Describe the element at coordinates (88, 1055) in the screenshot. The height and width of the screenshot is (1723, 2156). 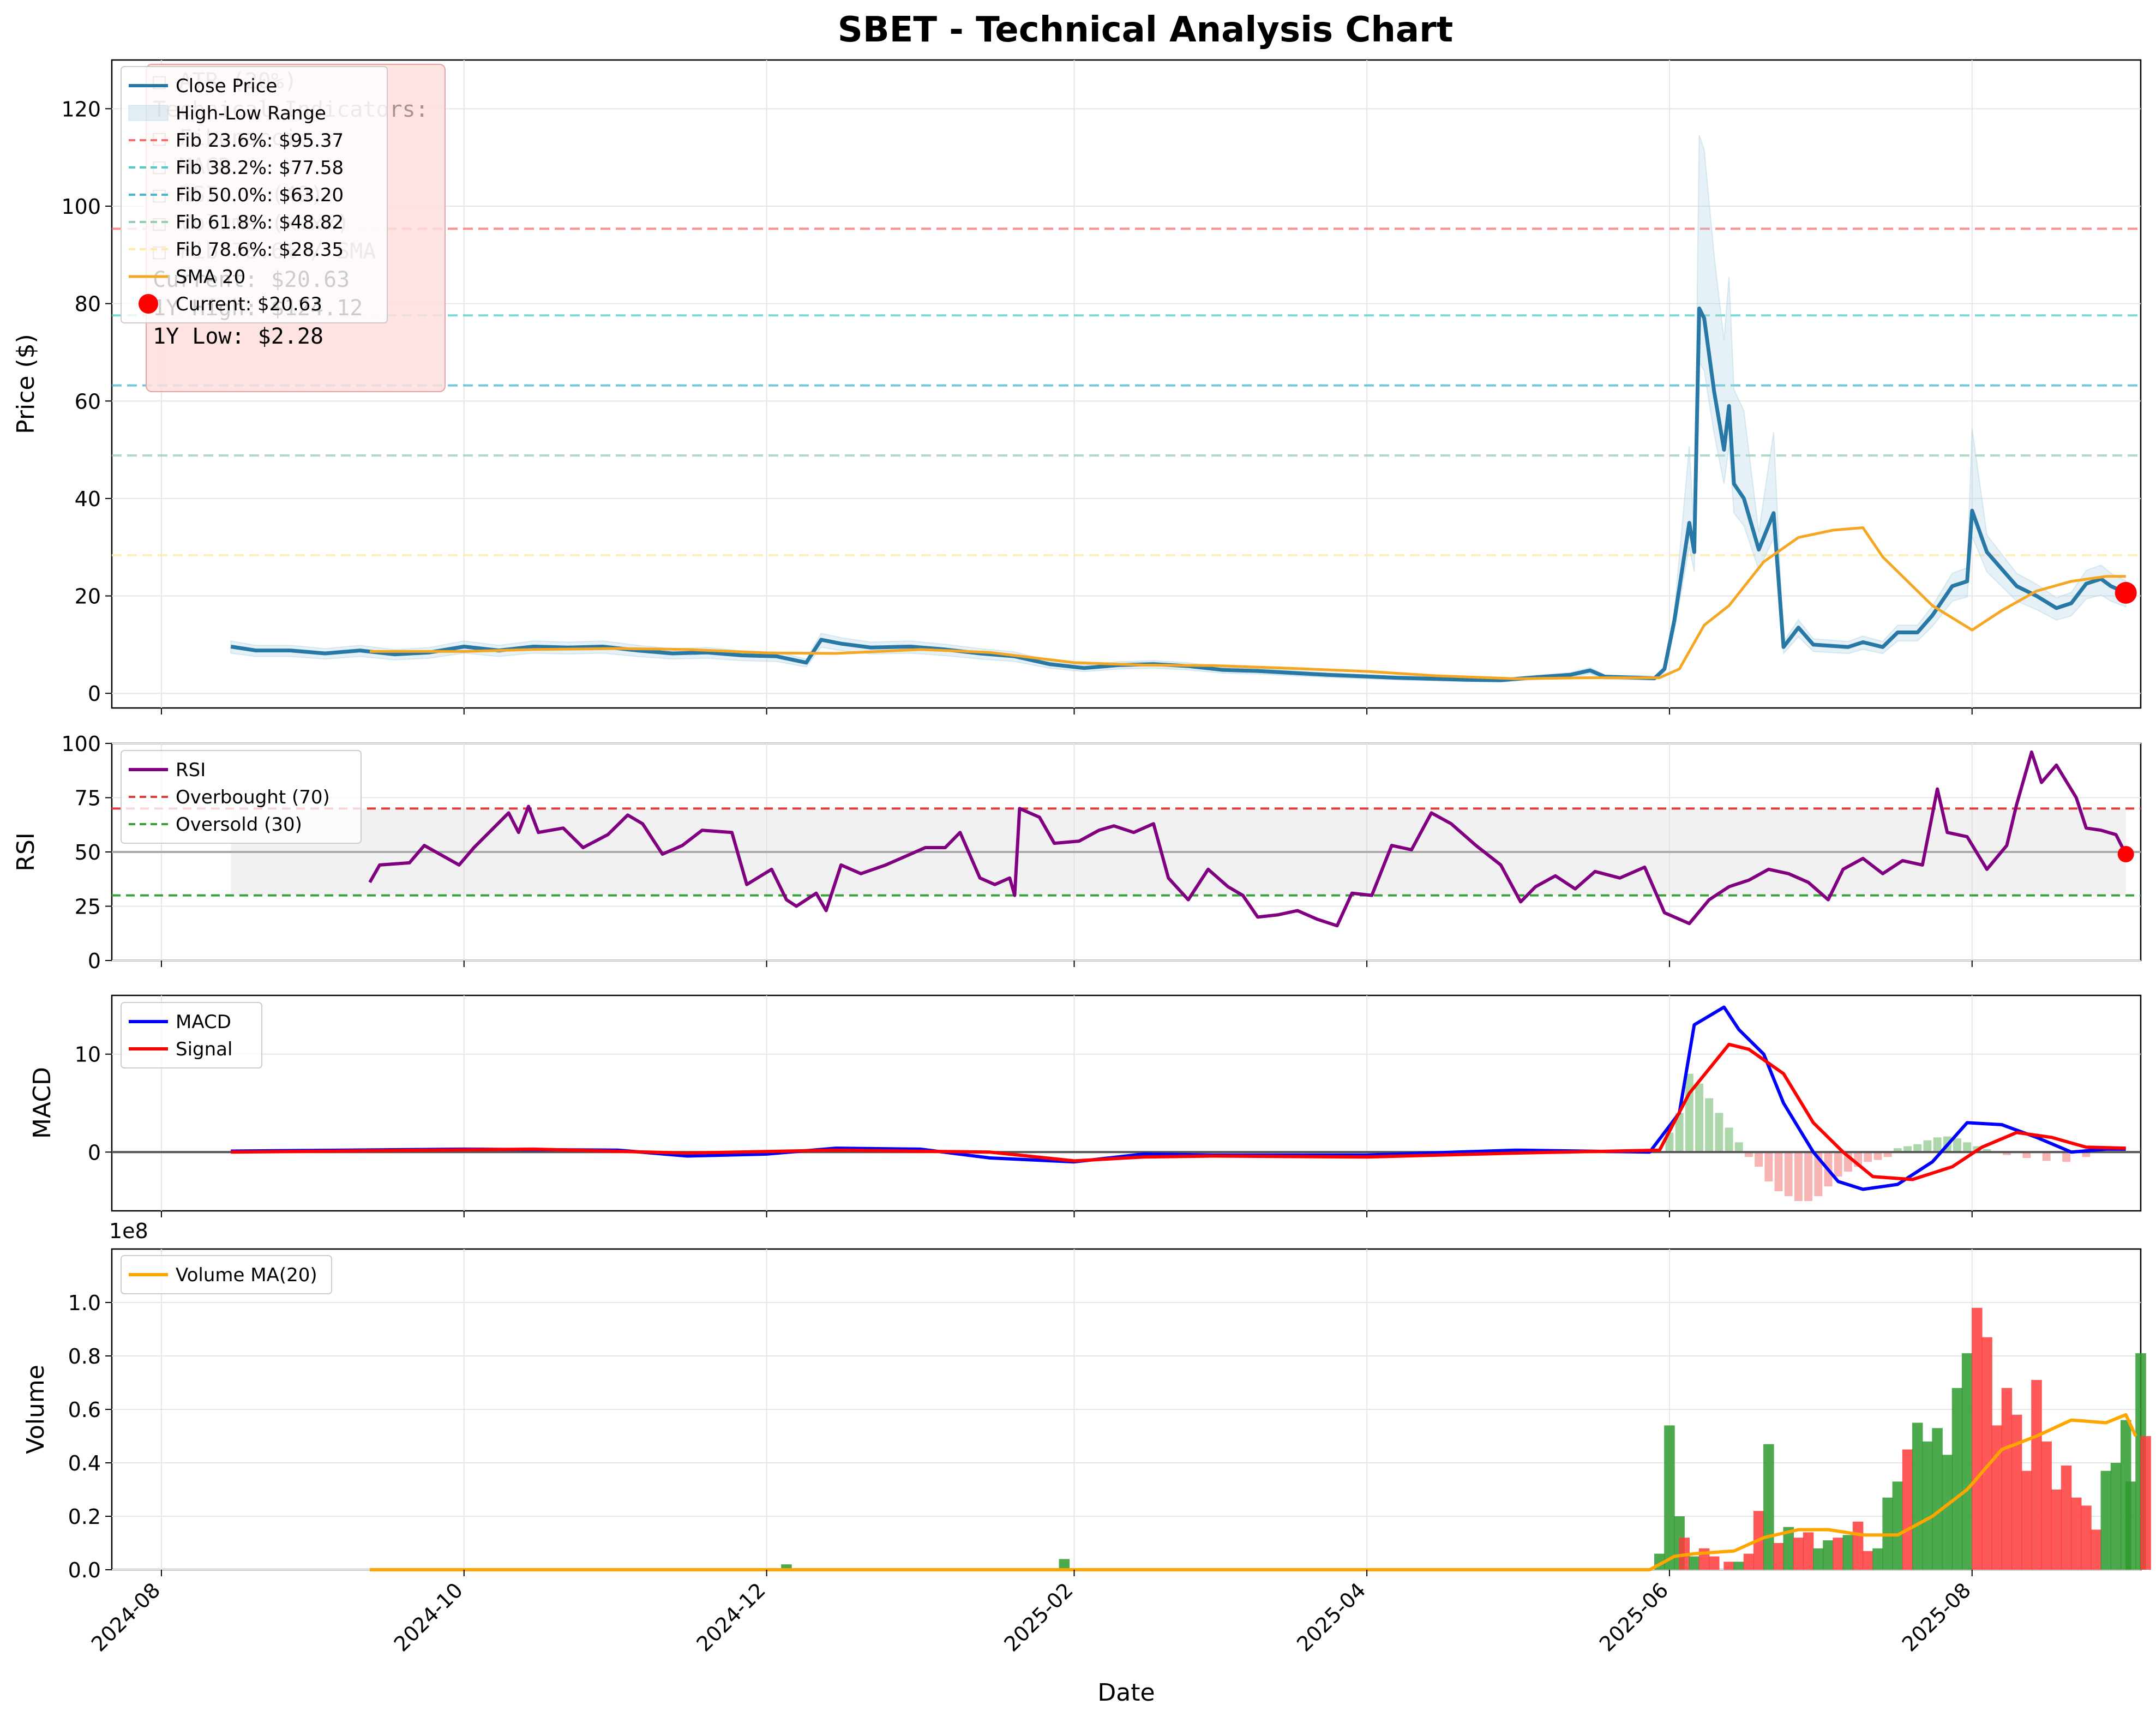
I see `y-tick-label: 10` at that location.